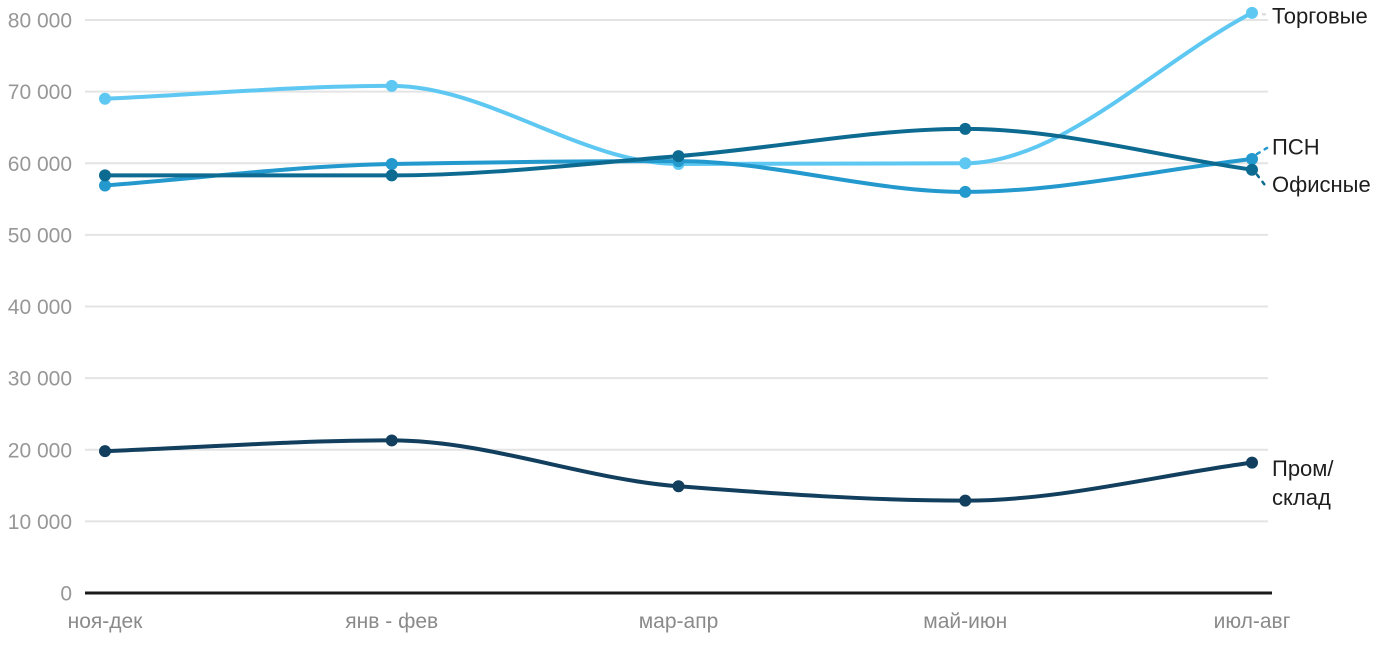  Describe the element at coordinates (40, 21) in the screenshot. I see `y-axis-tick-label: 80 000` at that location.